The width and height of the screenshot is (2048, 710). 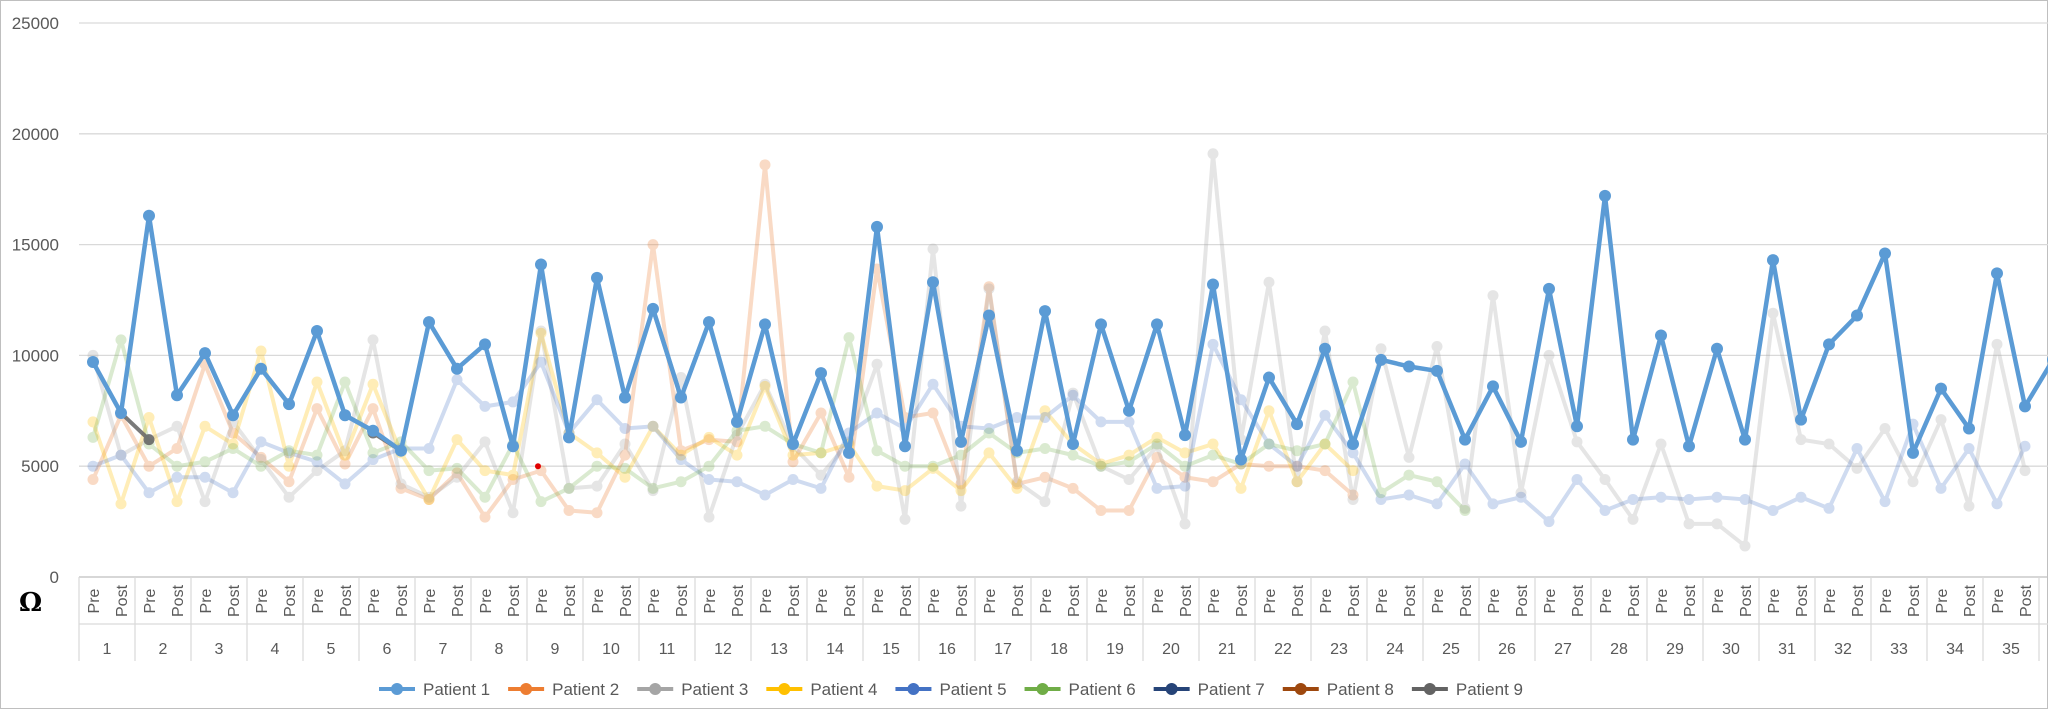 I want to click on x-group-label: 34, so click(x=1955, y=649).